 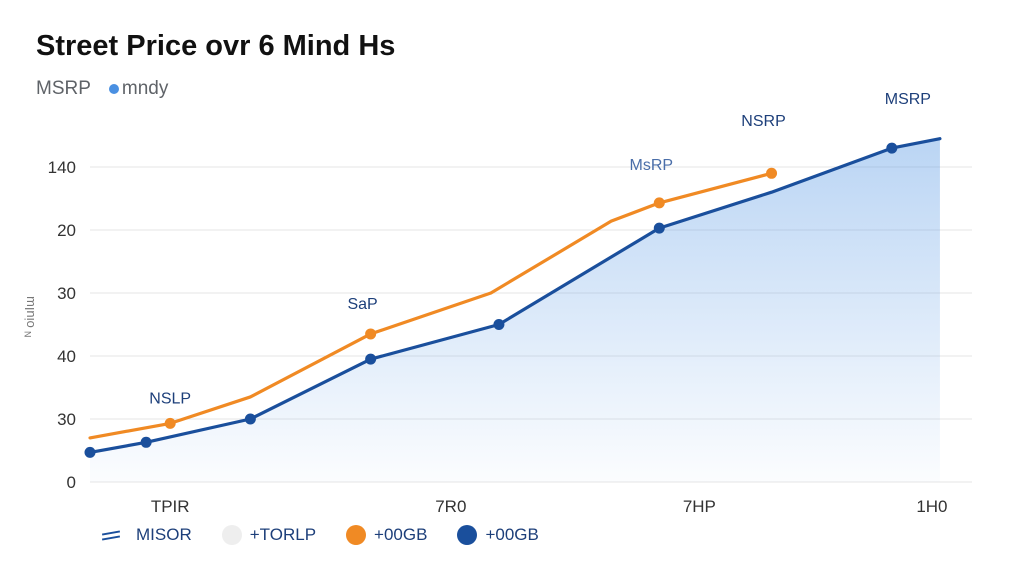 What do you see at coordinates (170, 398) in the screenshot?
I see `data-annotation: NSLP` at bounding box center [170, 398].